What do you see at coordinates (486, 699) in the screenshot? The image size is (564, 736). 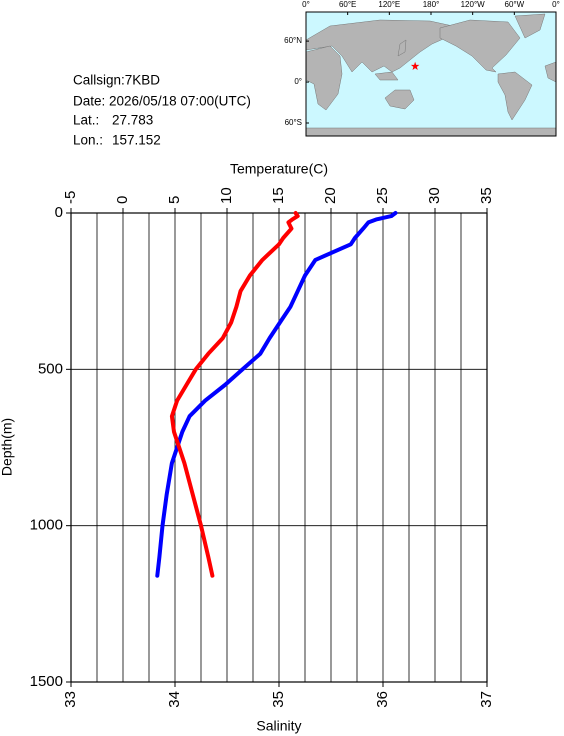 I see `x-tick-label: 37` at bounding box center [486, 699].